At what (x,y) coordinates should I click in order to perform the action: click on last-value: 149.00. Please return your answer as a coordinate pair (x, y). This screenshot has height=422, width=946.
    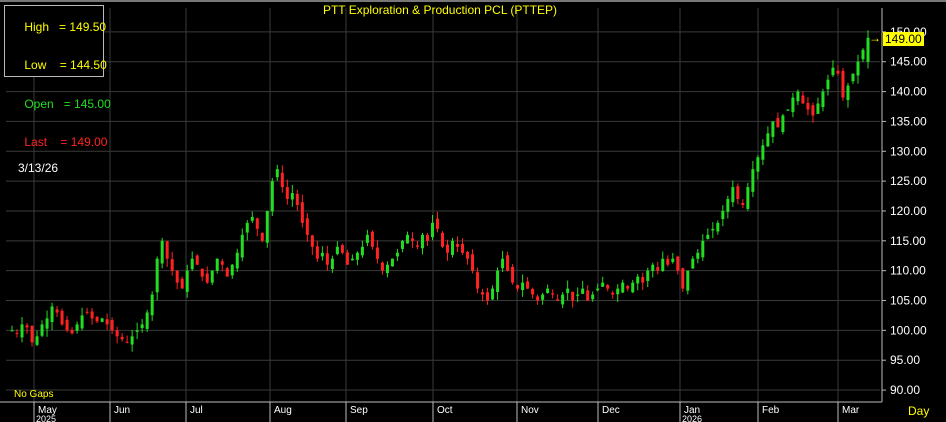
    Looking at the image, I should click on (89, 141).